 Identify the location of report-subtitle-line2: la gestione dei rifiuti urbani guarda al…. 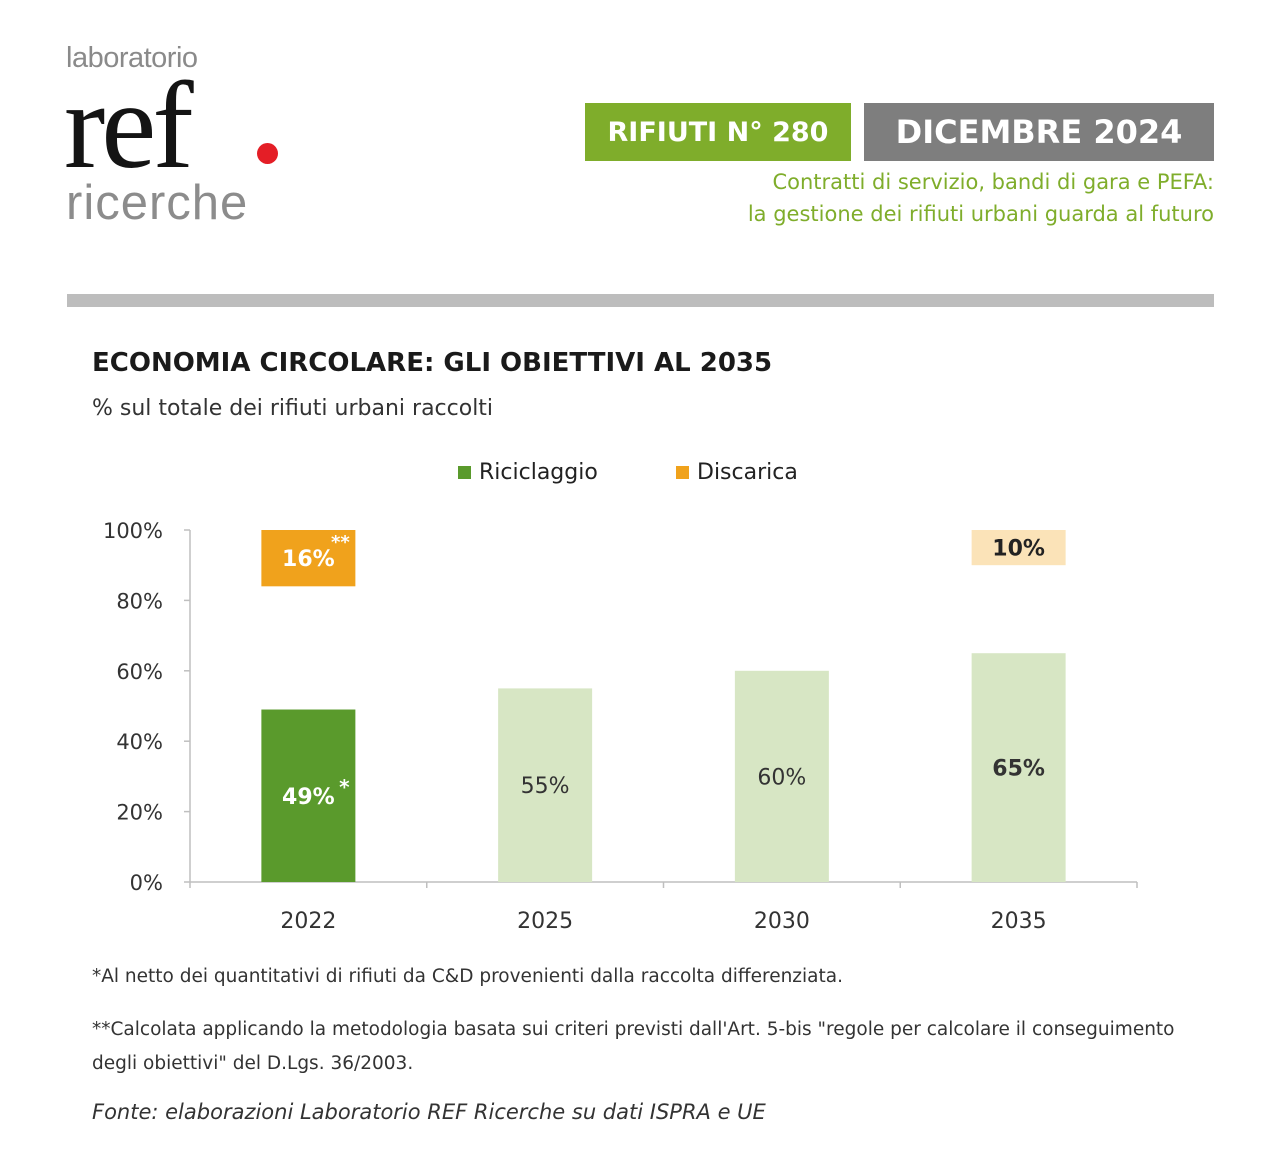
(980, 214).